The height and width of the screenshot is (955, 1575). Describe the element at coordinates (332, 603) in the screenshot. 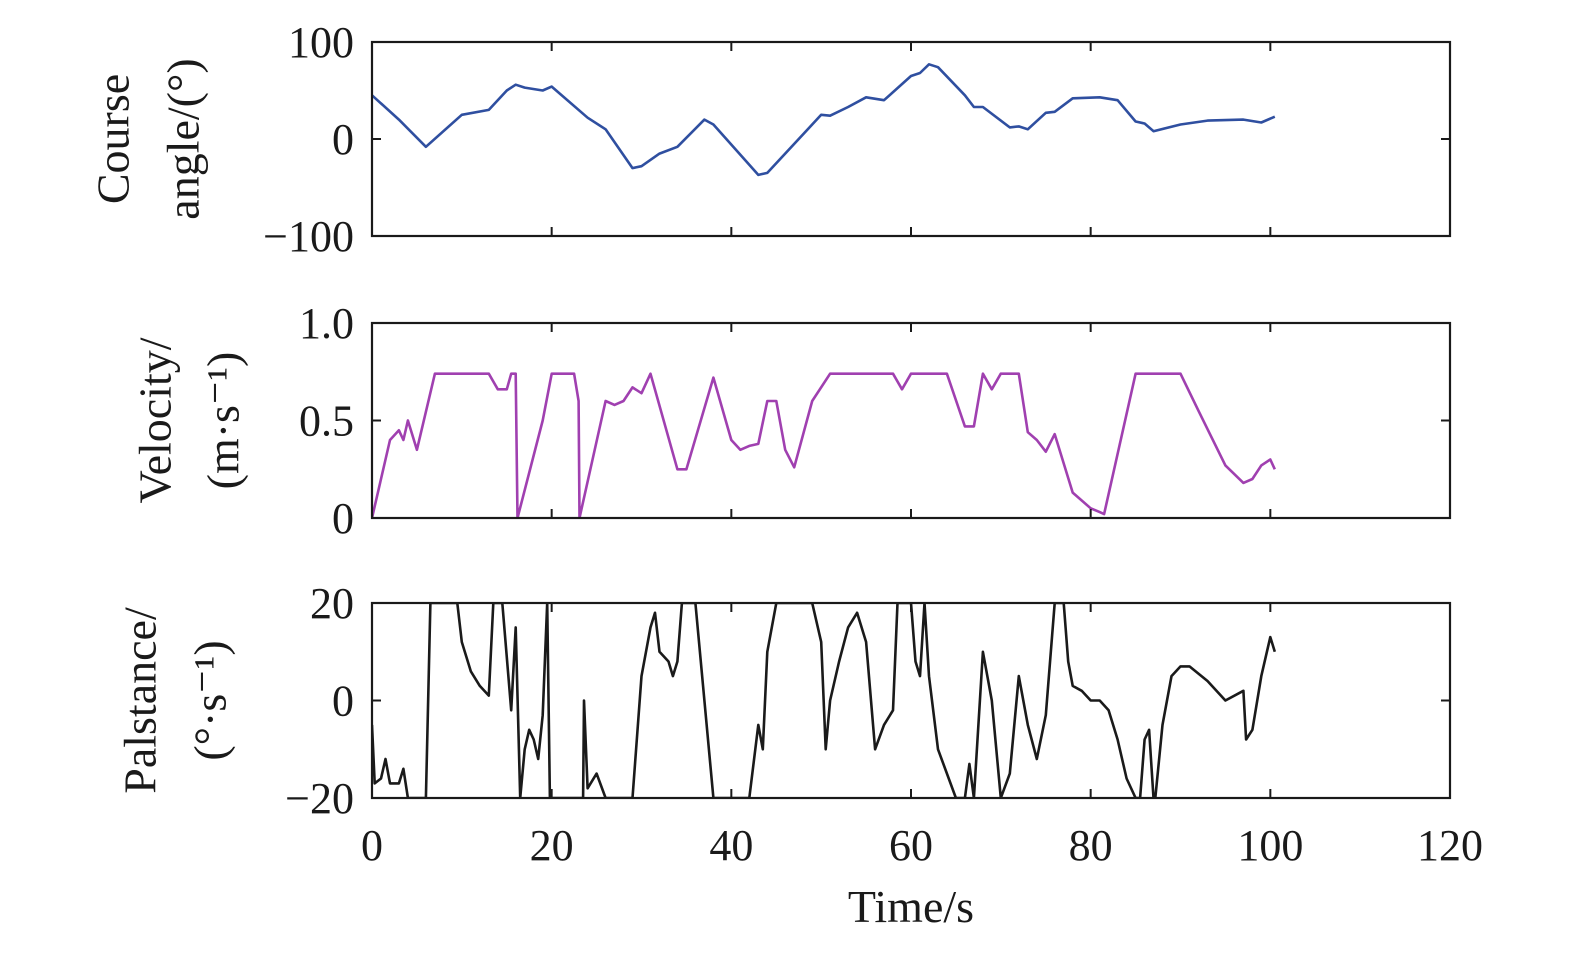

I see `y-tick-label: 20` at that location.